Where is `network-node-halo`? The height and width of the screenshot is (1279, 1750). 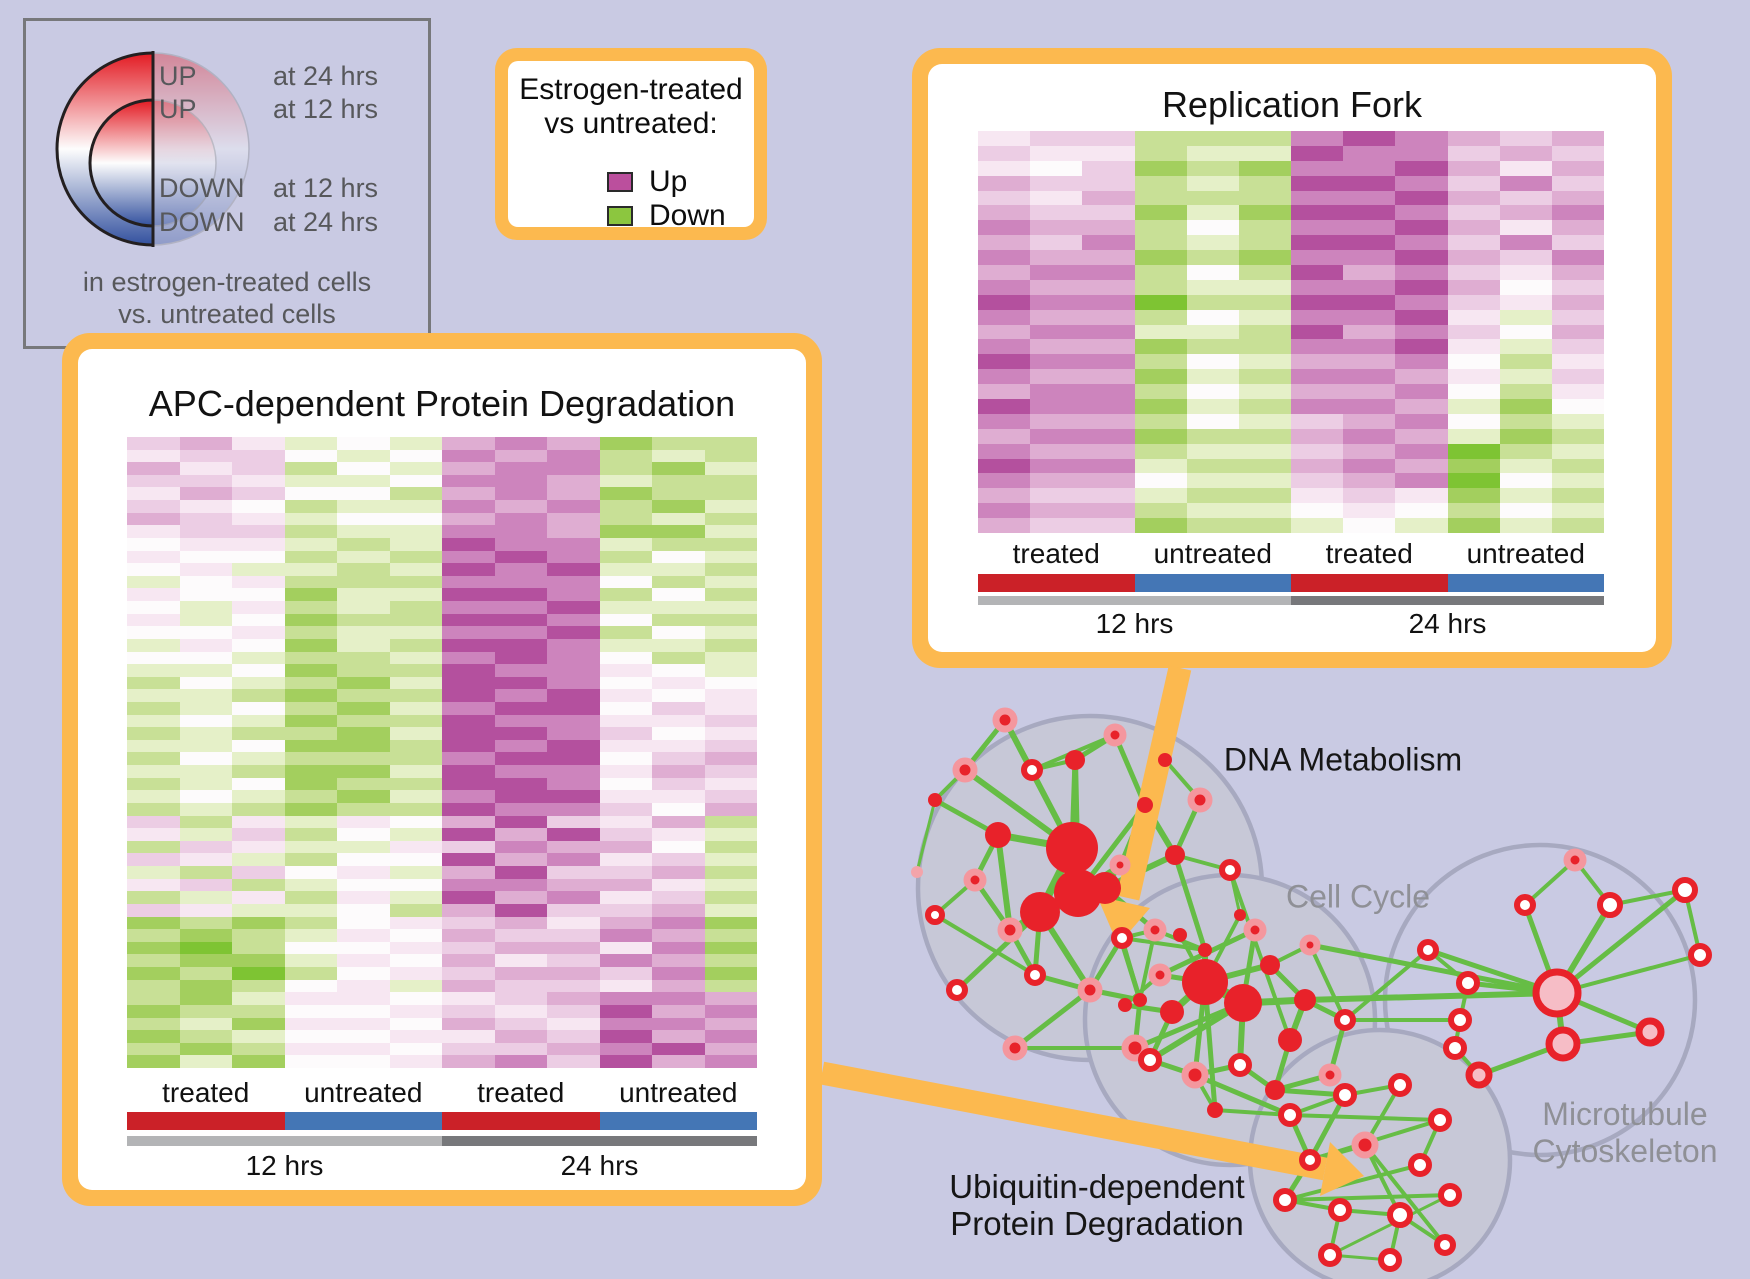 network-node-halo is located at coordinates (1575, 860).